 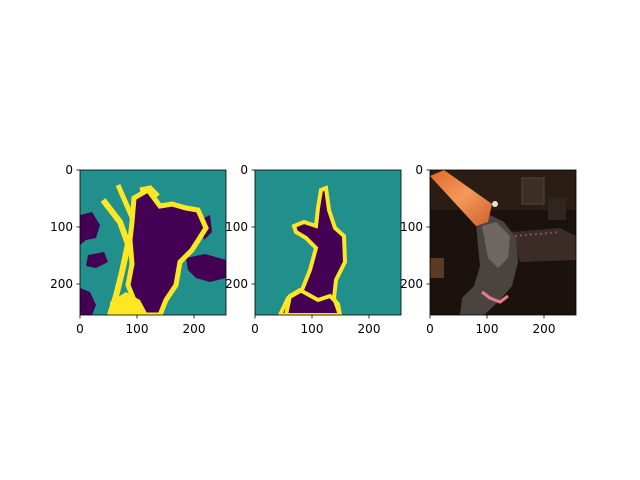 What do you see at coordinates (557, 209) in the screenshot?
I see `photo-furniture` at bounding box center [557, 209].